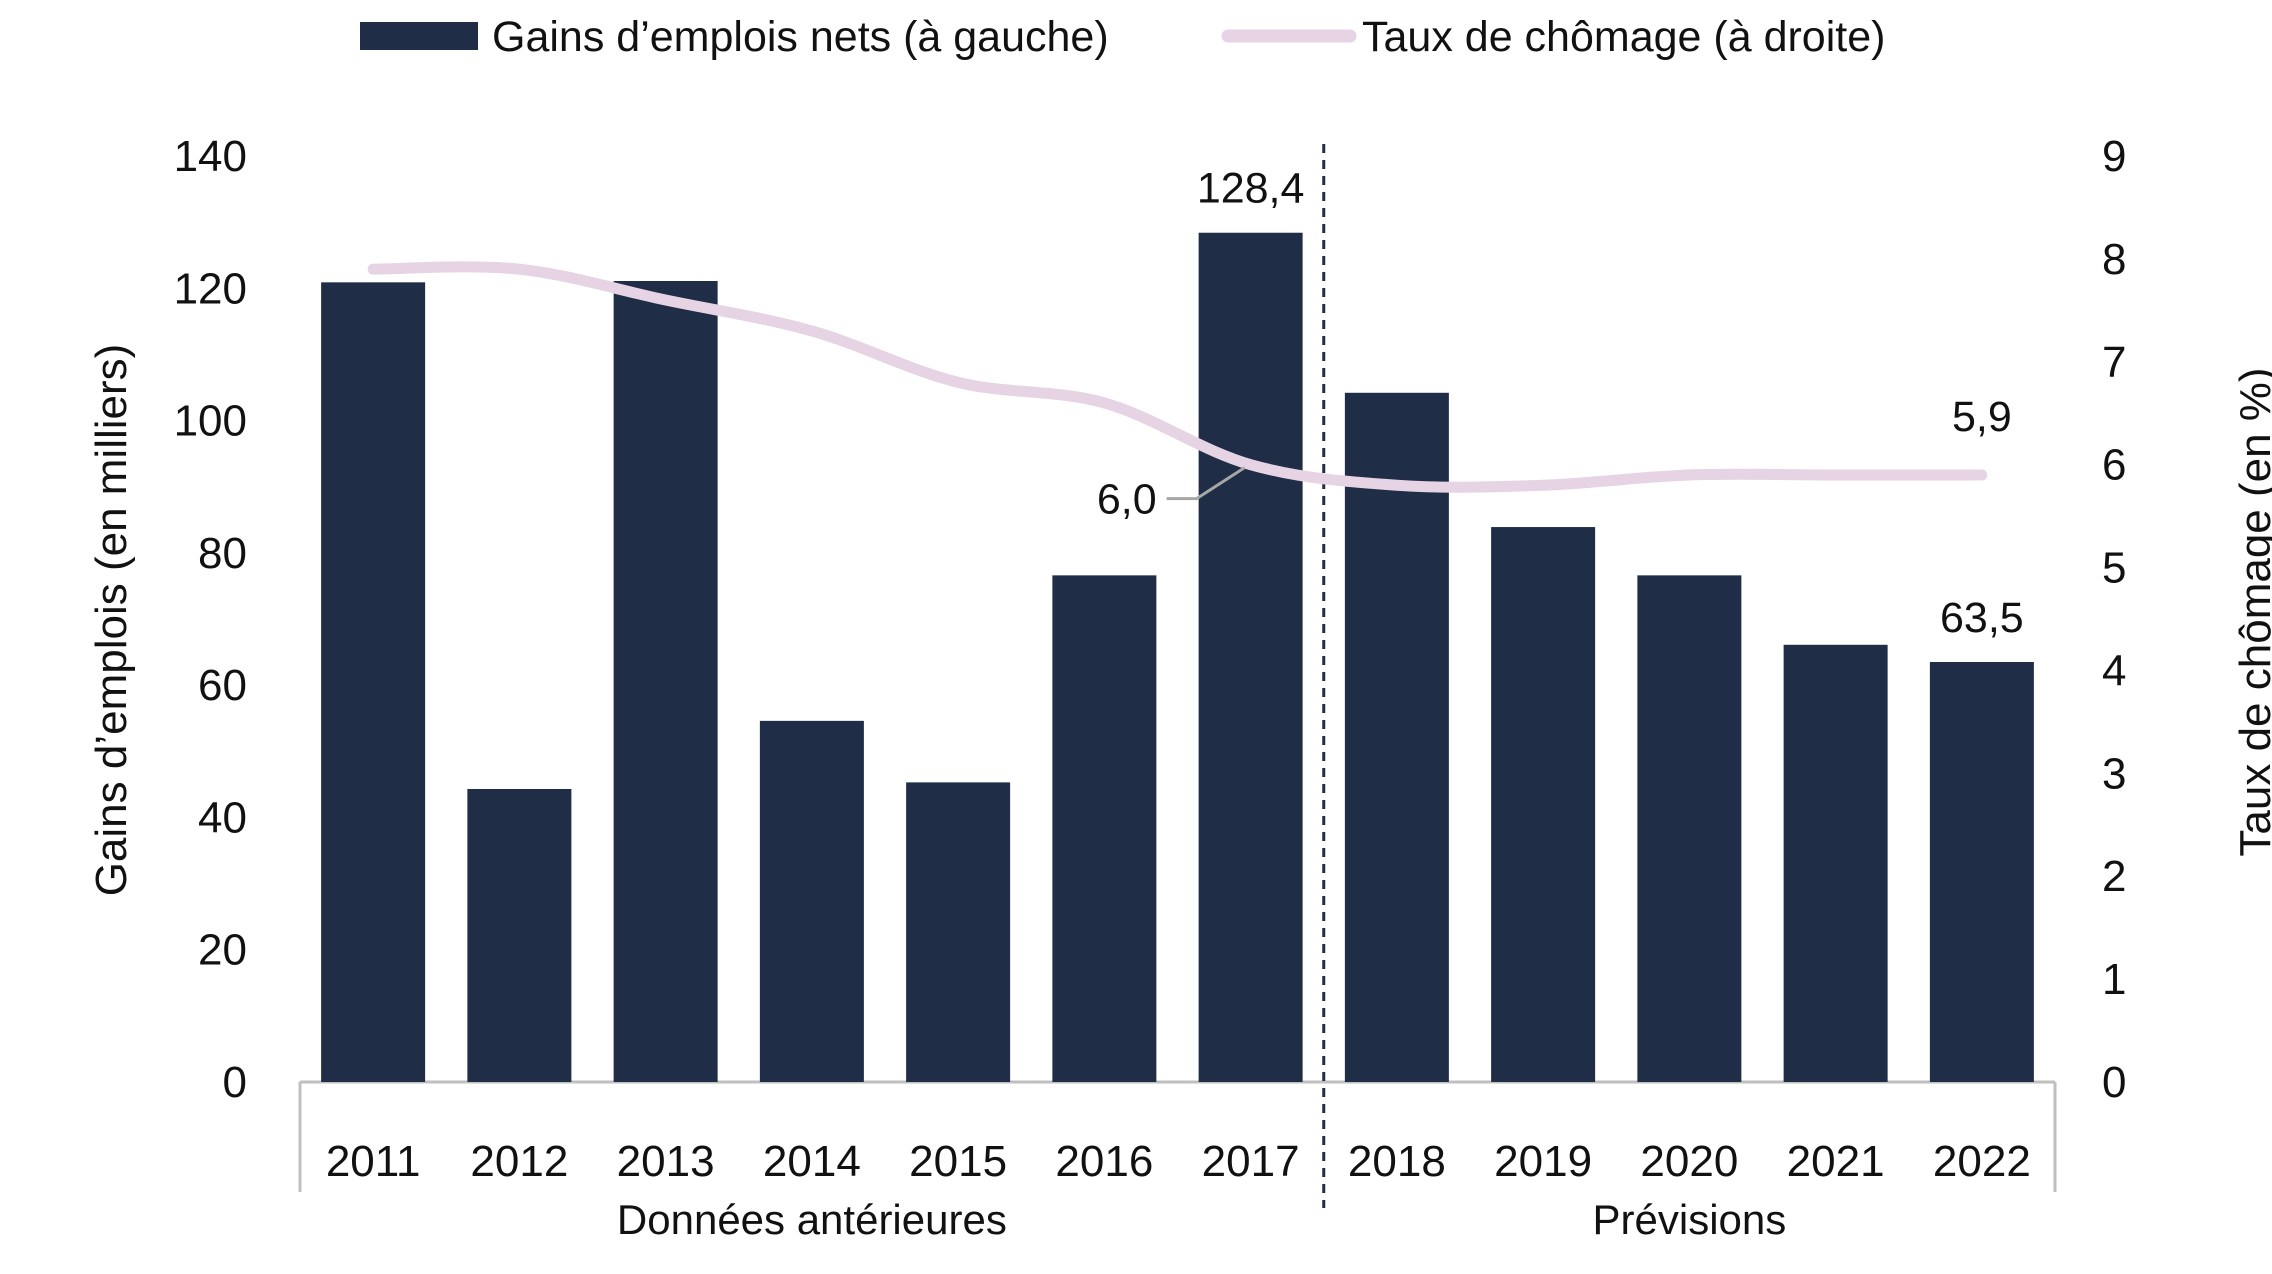 The height and width of the screenshot is (1274, 2272). Describe the element at coordinates (210, 156) in the screenshot. I see `y-tick-left: 140` at that location.